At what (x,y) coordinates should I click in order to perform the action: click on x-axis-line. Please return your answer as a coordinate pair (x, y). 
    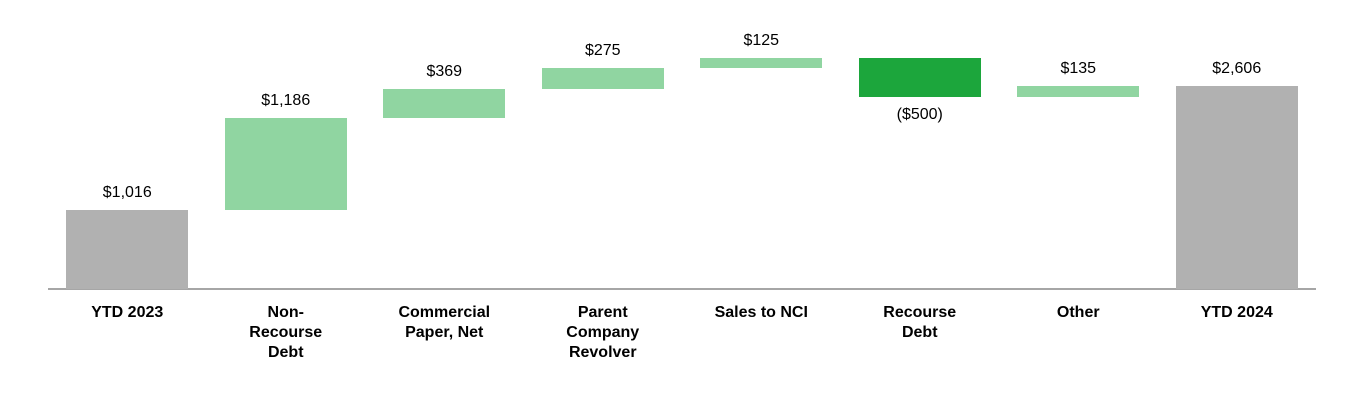
    Looking at the image, I should click on (682, 289).